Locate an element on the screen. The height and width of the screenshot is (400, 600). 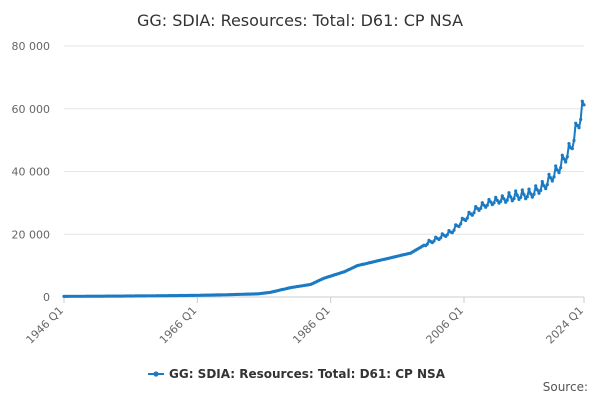
y-tick-label: 40 000 is located at coordinates (31, 172).